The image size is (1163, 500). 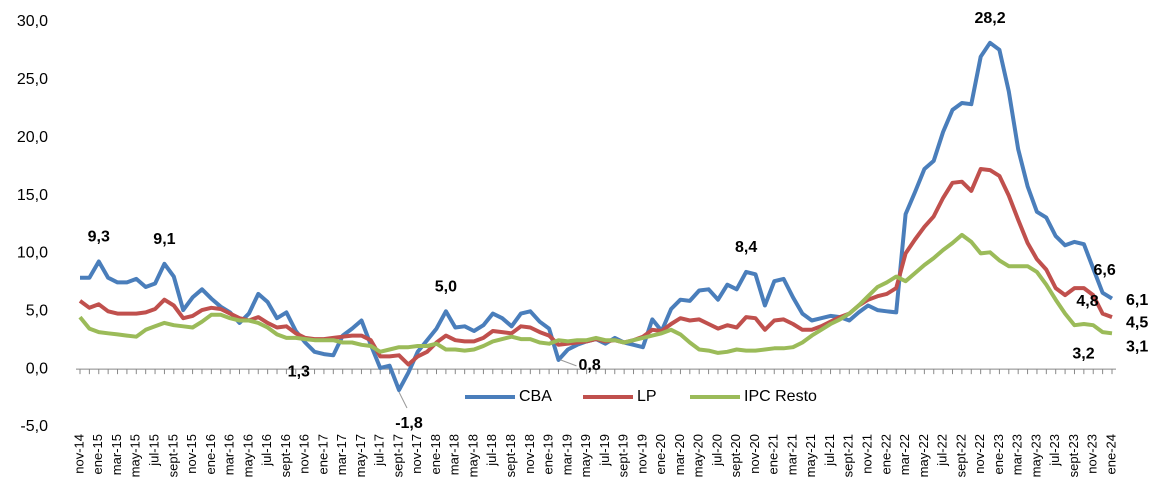 I want to click on x-tick-label: mar-20, so click(x=679, y=454).